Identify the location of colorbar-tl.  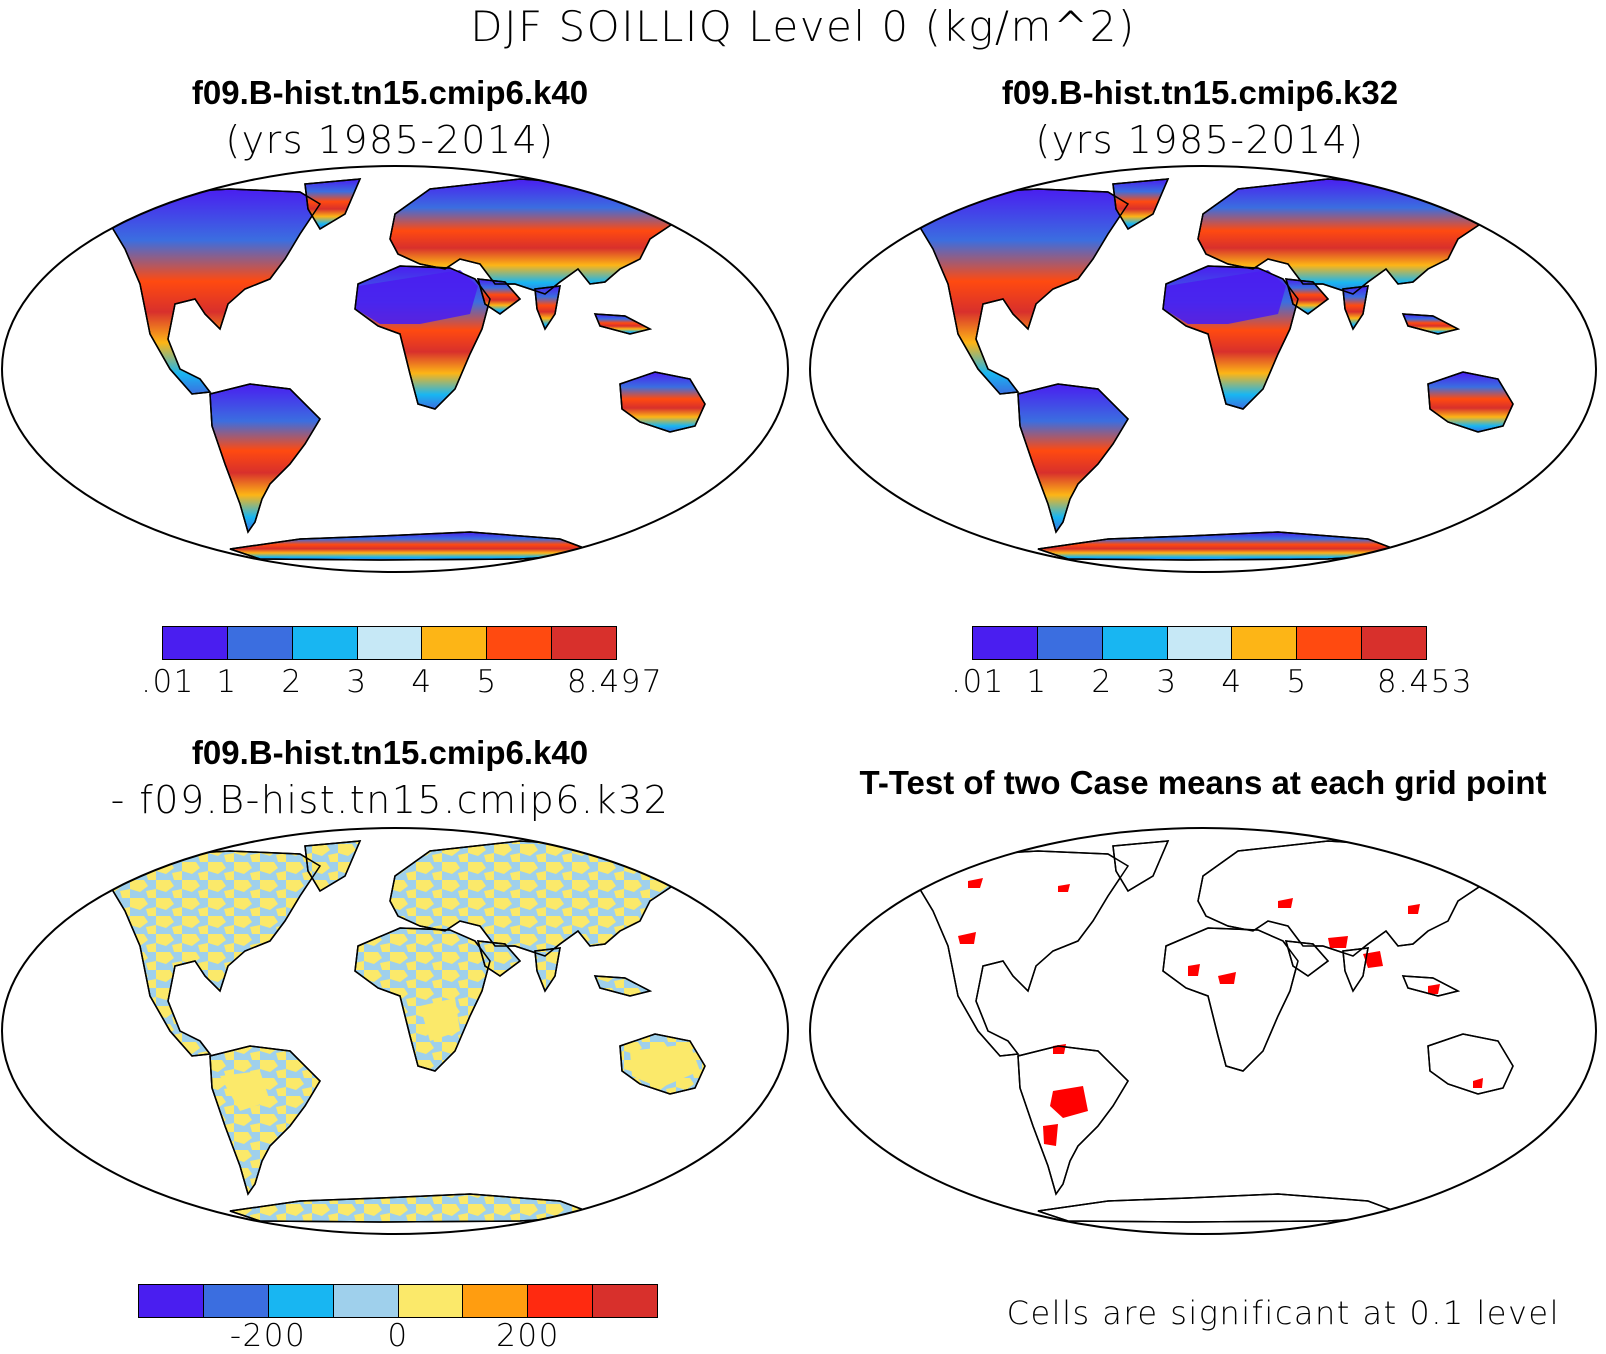
(389, 643).